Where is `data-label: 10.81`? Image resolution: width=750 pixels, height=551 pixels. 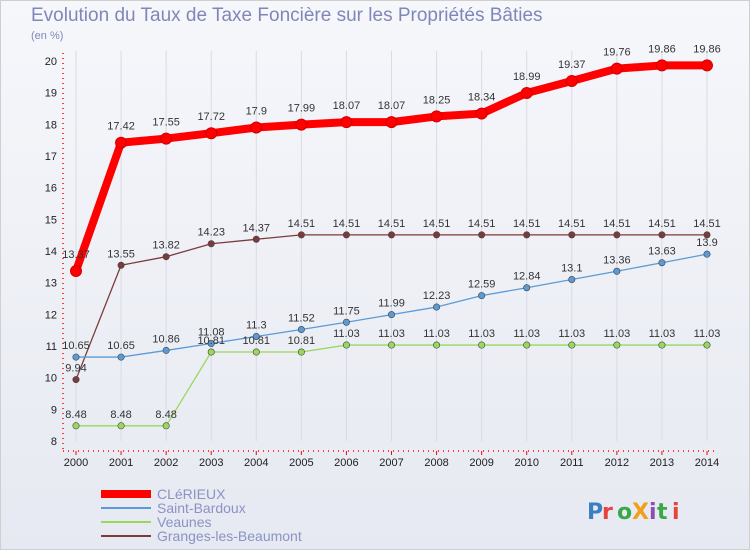 data-label: 10.81 is located at coordinates (211, 341).